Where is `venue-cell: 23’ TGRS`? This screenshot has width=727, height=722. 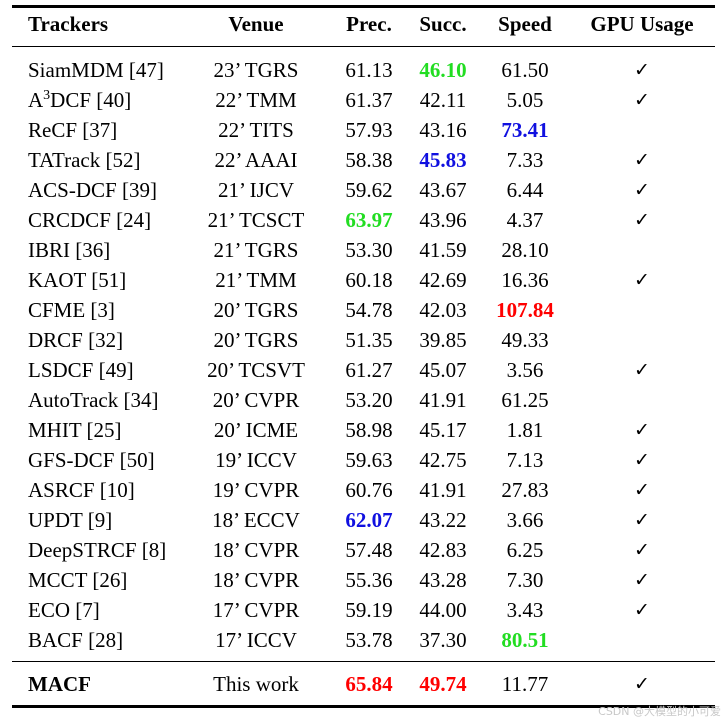
venue-cell: 23’ TGRS is located at coordinates (256, 70).